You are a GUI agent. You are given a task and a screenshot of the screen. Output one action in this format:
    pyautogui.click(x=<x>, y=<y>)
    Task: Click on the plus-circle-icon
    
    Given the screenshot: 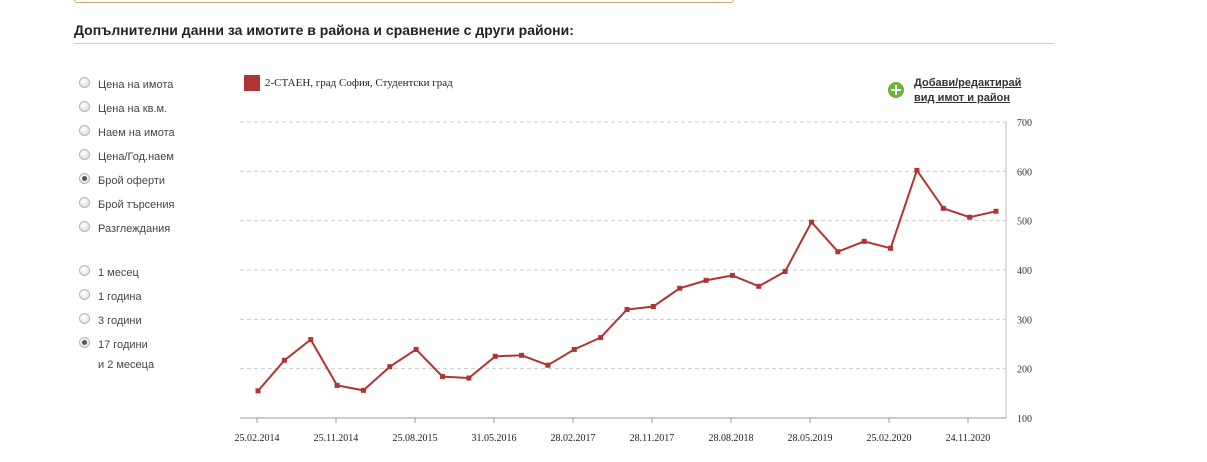 What is the action you would take?
    pyautogui.click(x=896, y=90)
    